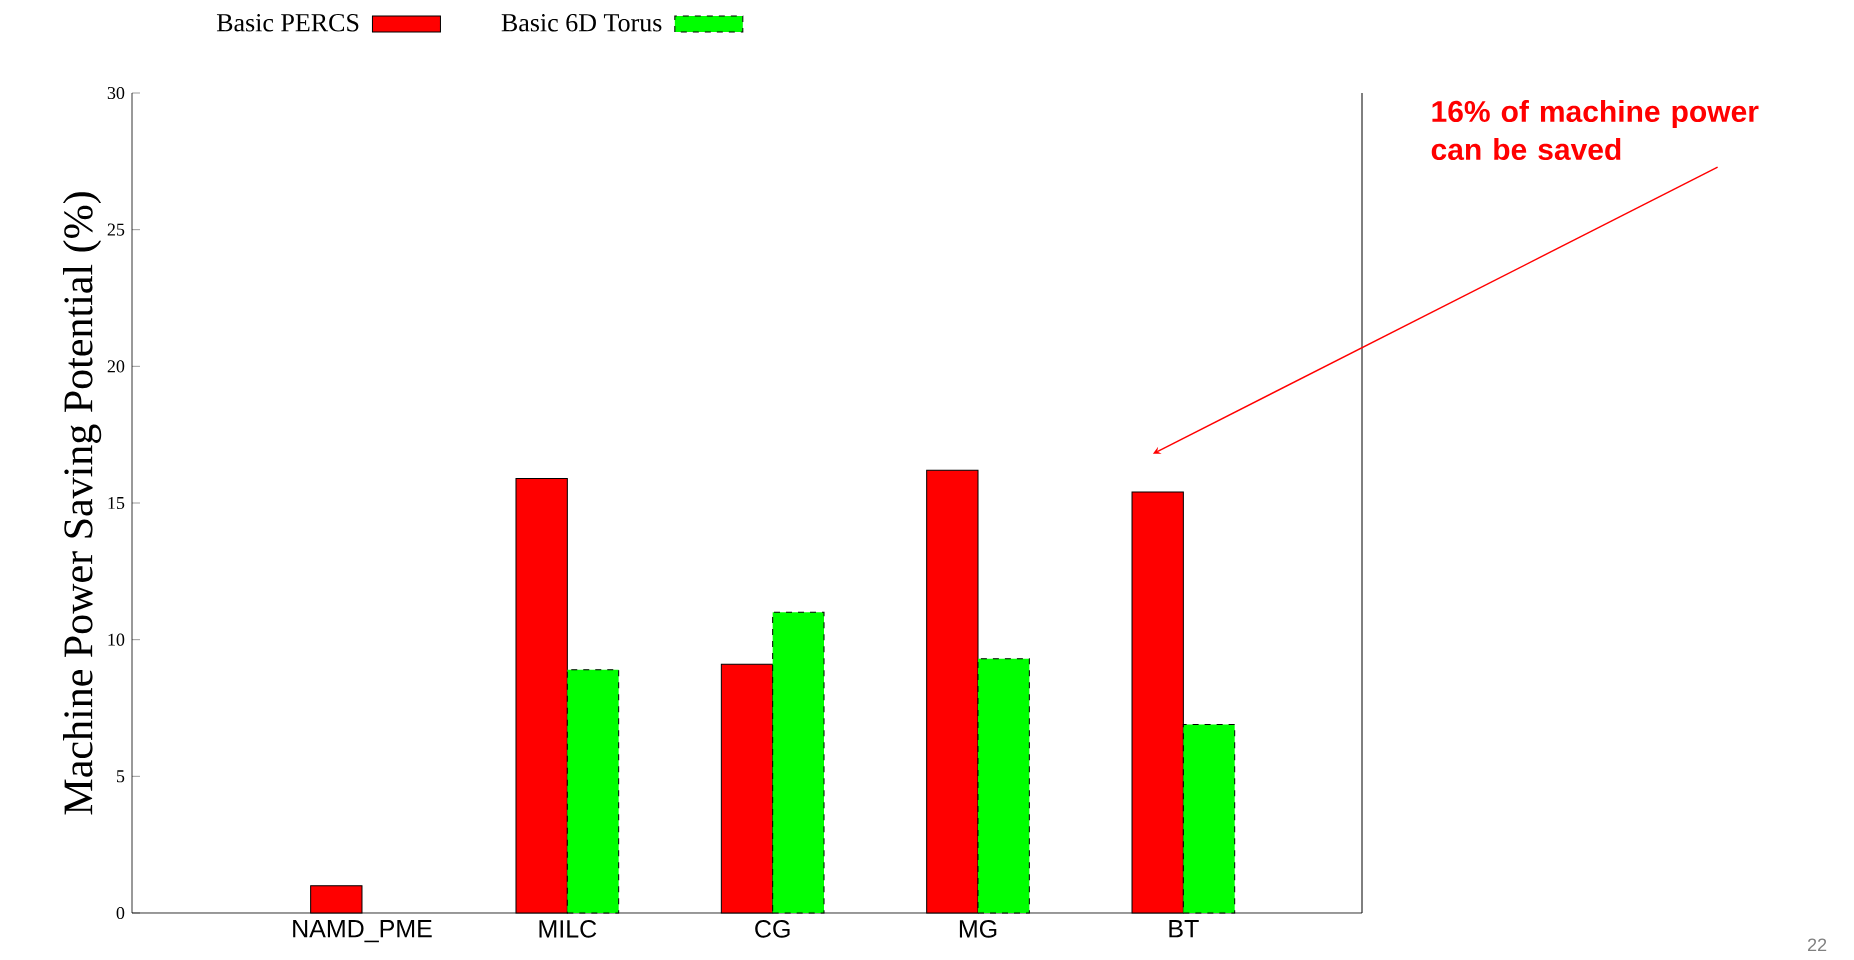 The image size is (1854, 960). I want to click on x-tick-label: MG, so click(978, 929).